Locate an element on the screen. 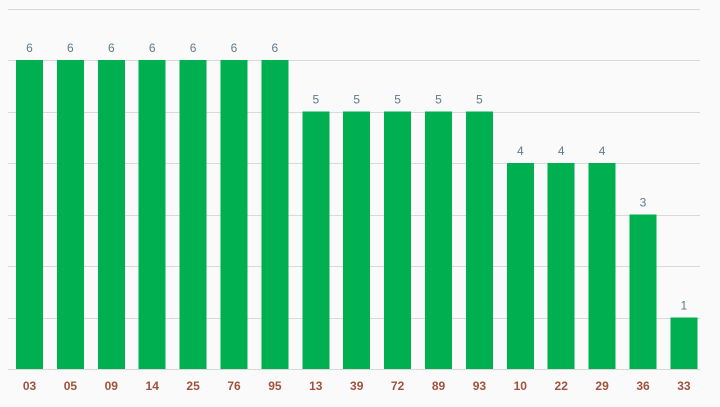 The width and height of the screenshot is (720, 407). value-label-33: 1 is located at coordinates (684, 306).